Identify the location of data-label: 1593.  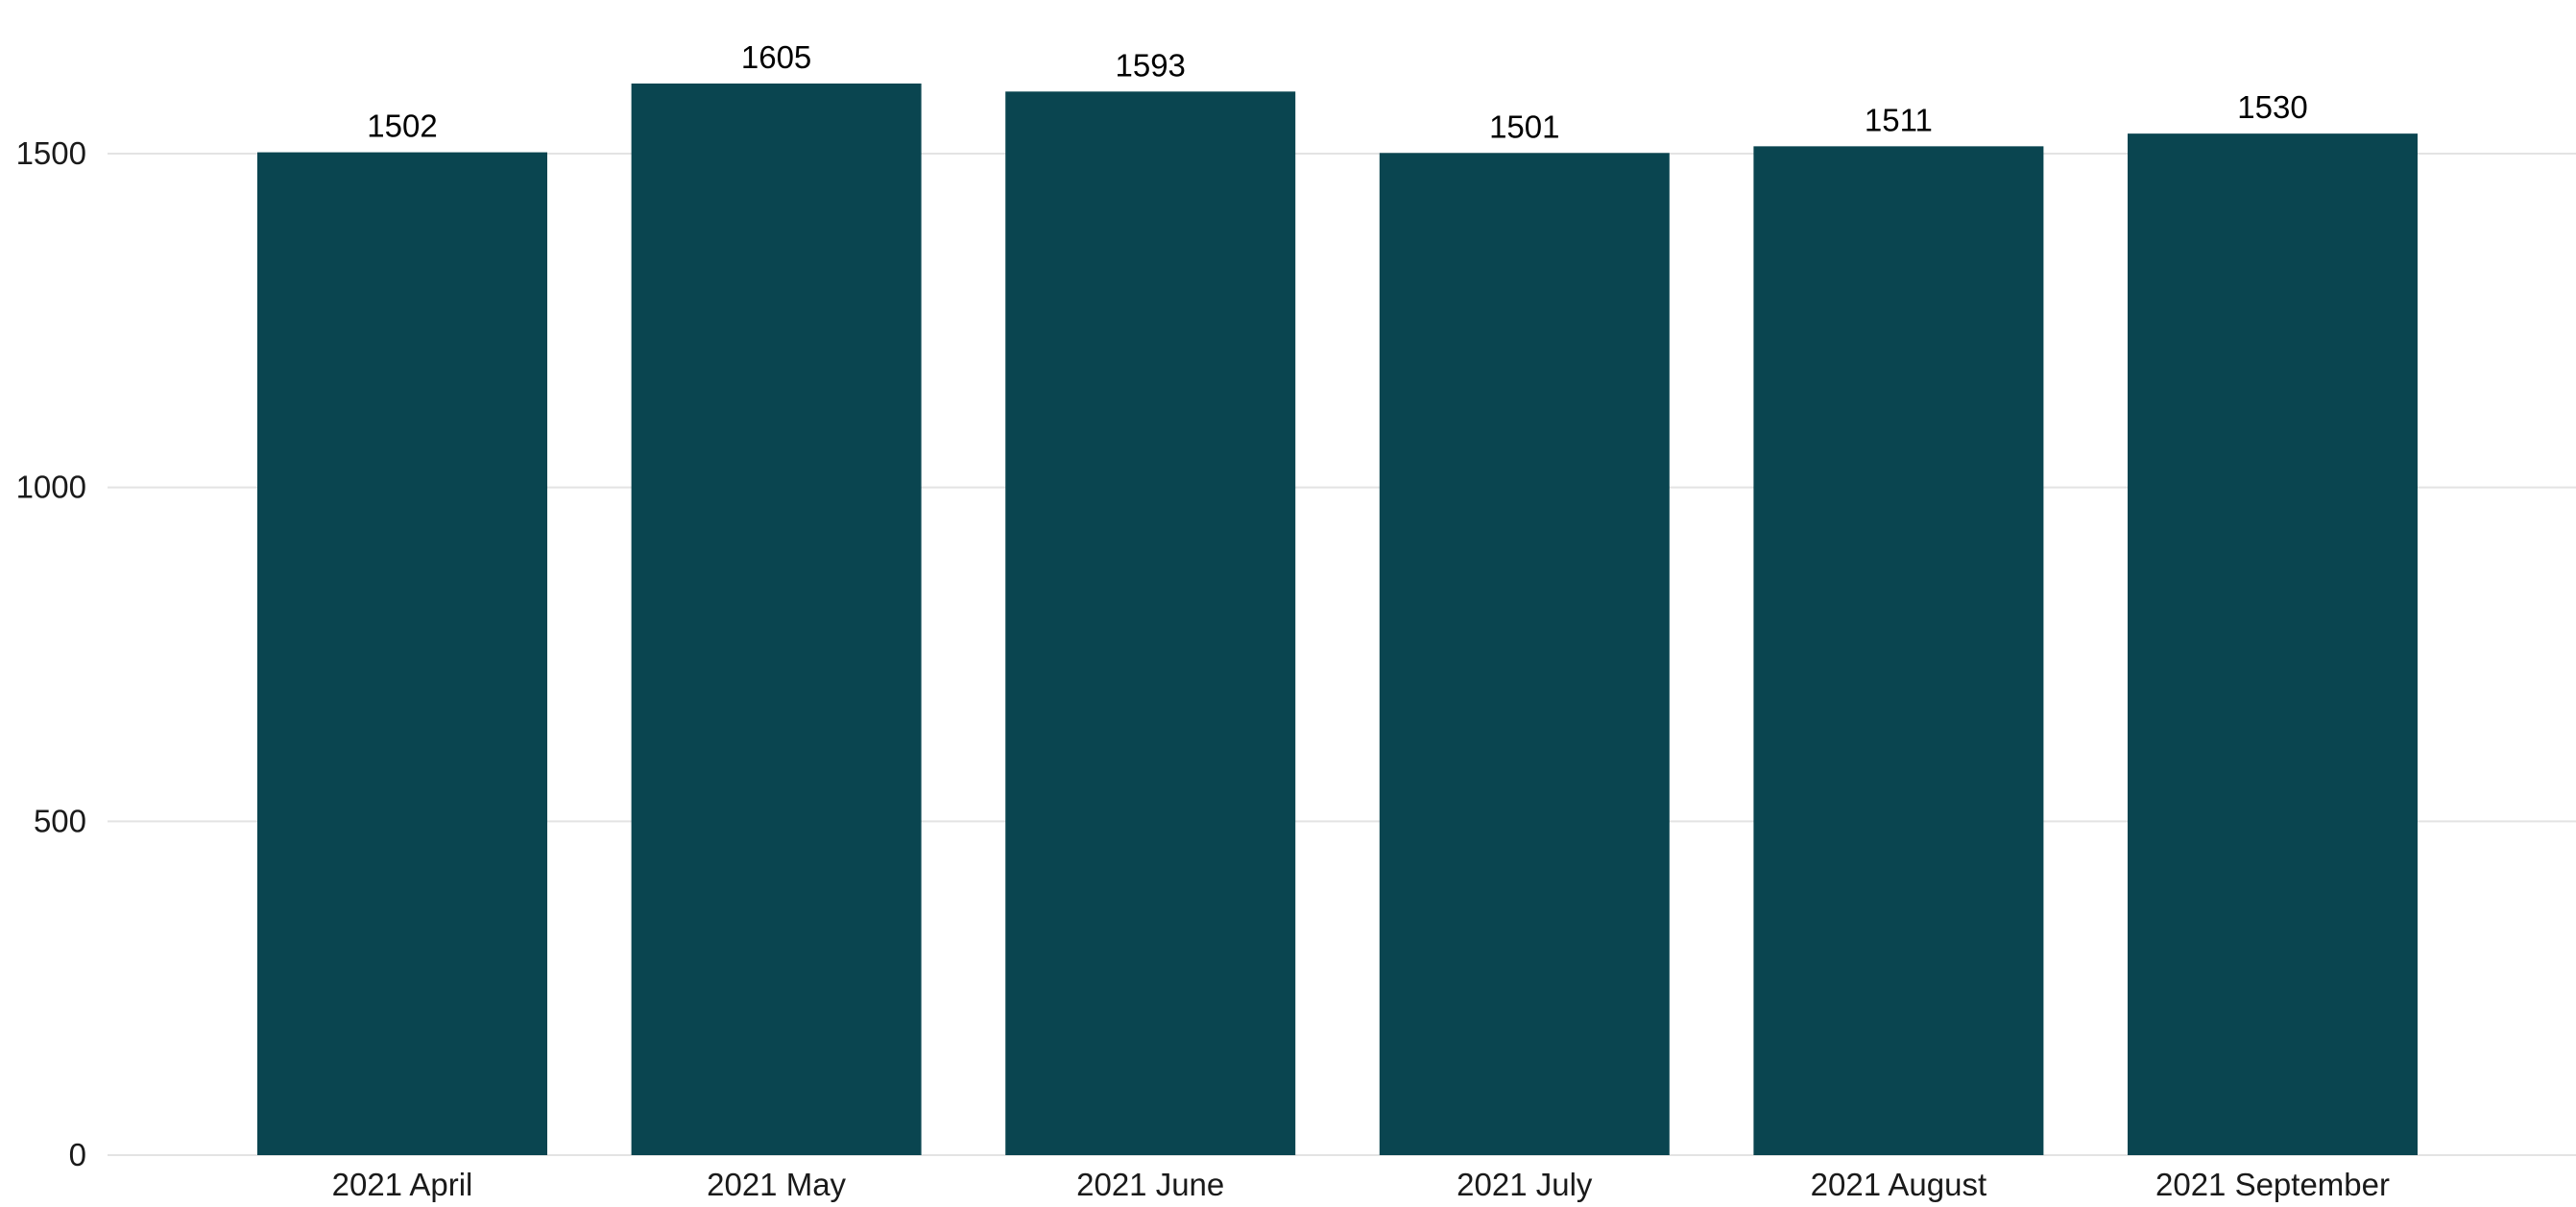
(1150, 65).